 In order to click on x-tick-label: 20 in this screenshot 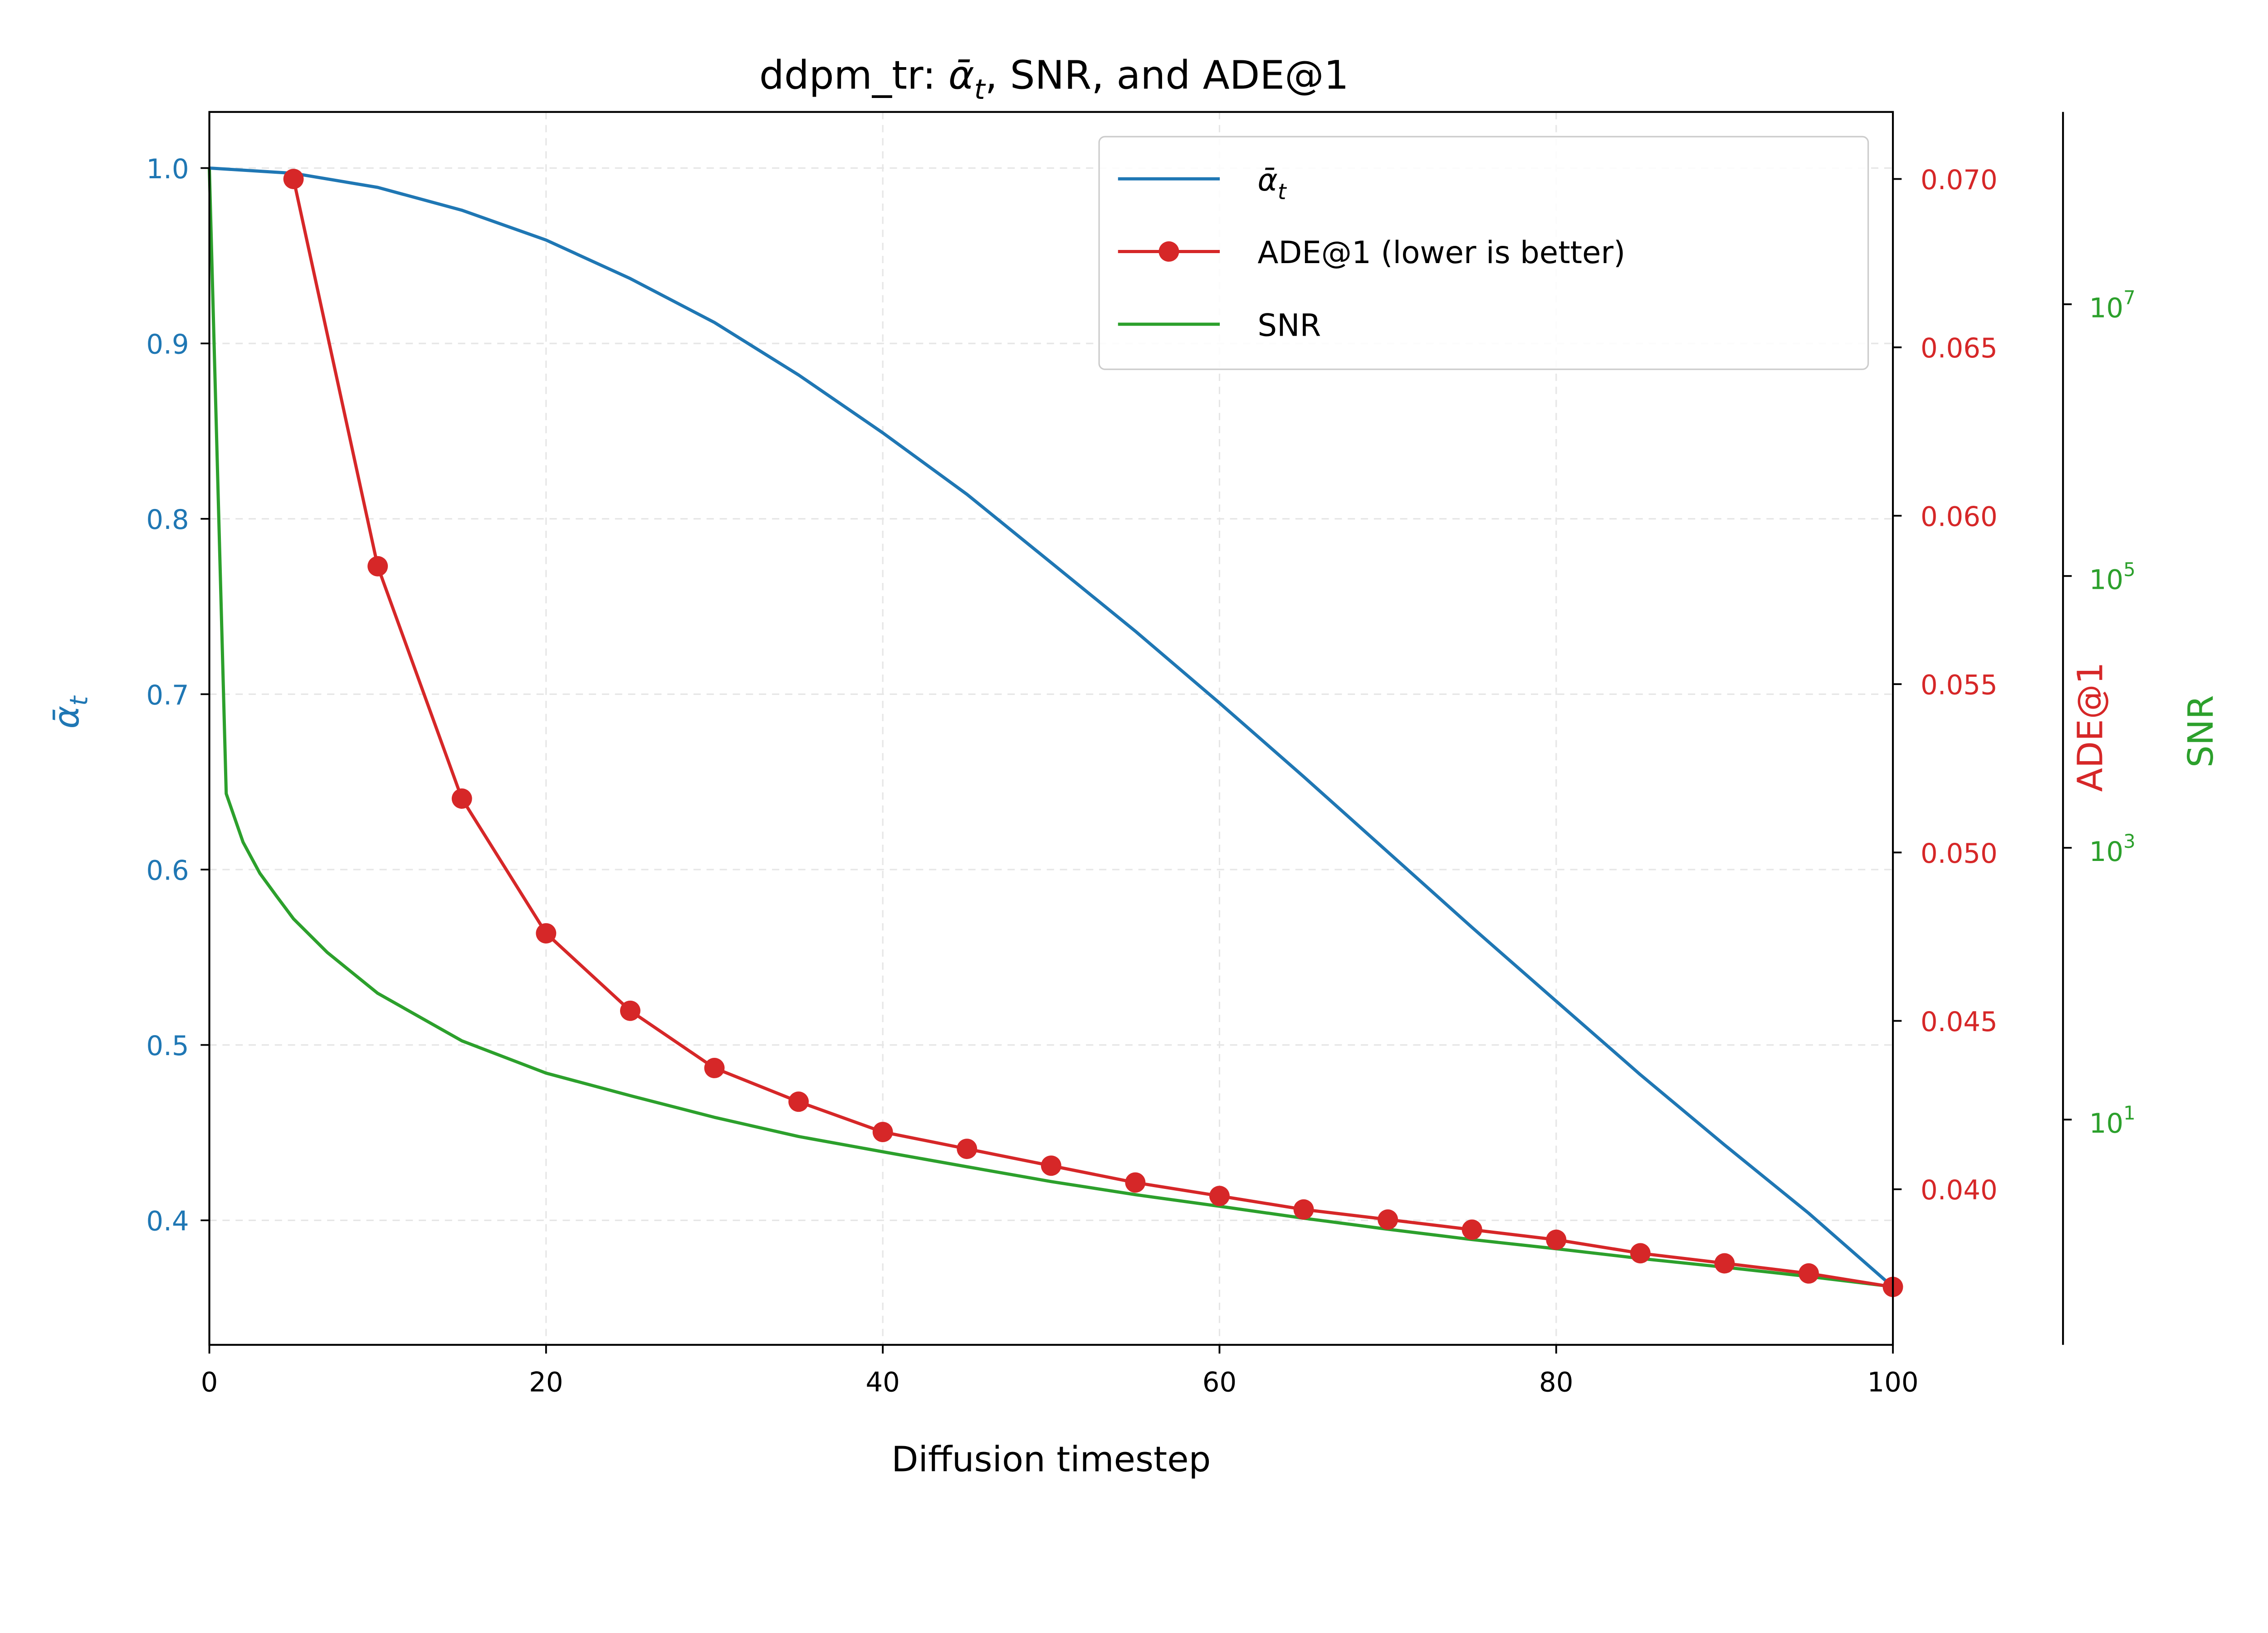, I will do `click(546, 1382)`.